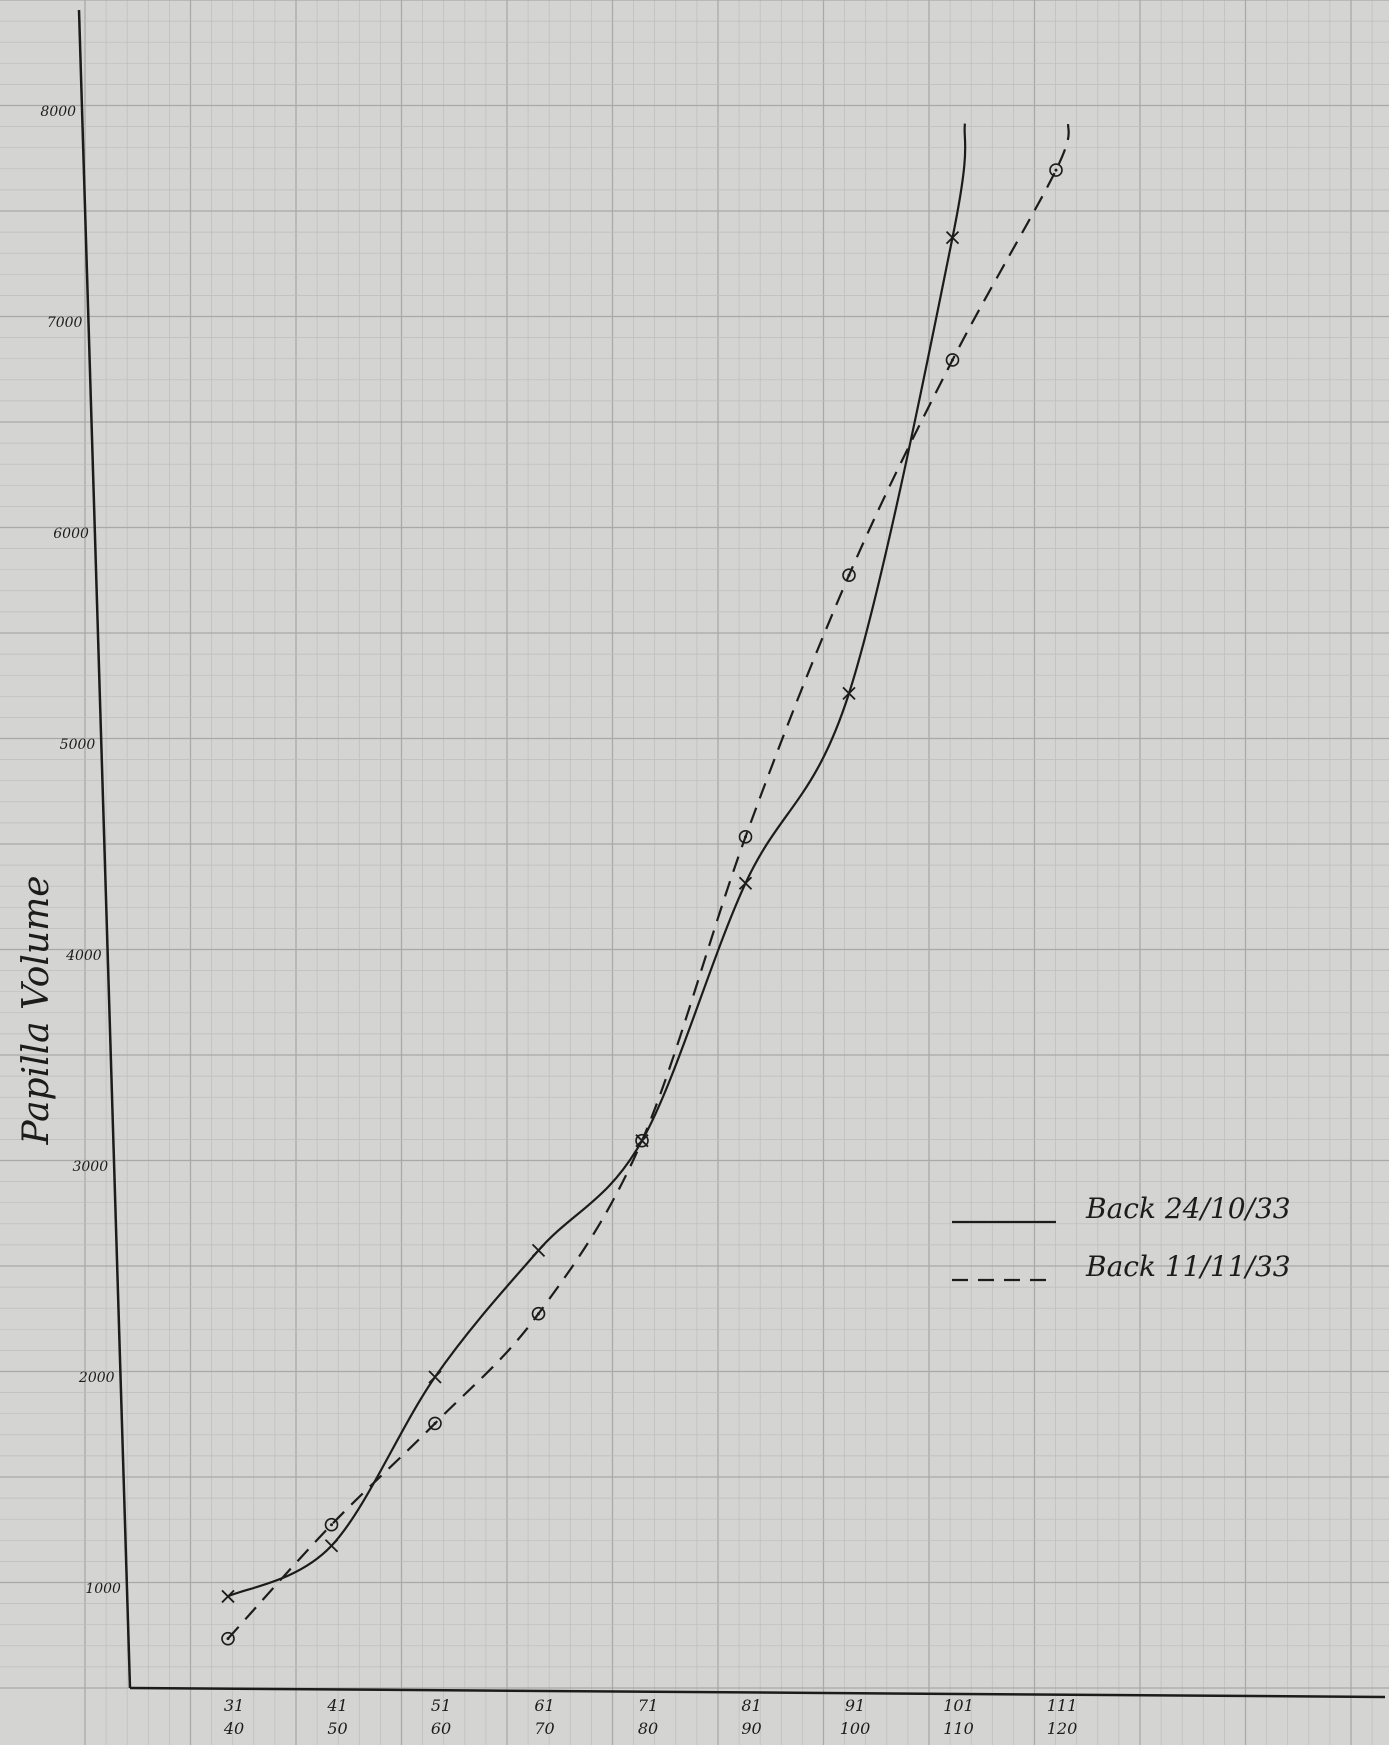 The height and width of the screenshot is (1745, 1389). What do you see at coordinates (233, 1728) in the screenshot?
I see `x-tick-label-bottom: 40` at bounding box center [233, 1728].